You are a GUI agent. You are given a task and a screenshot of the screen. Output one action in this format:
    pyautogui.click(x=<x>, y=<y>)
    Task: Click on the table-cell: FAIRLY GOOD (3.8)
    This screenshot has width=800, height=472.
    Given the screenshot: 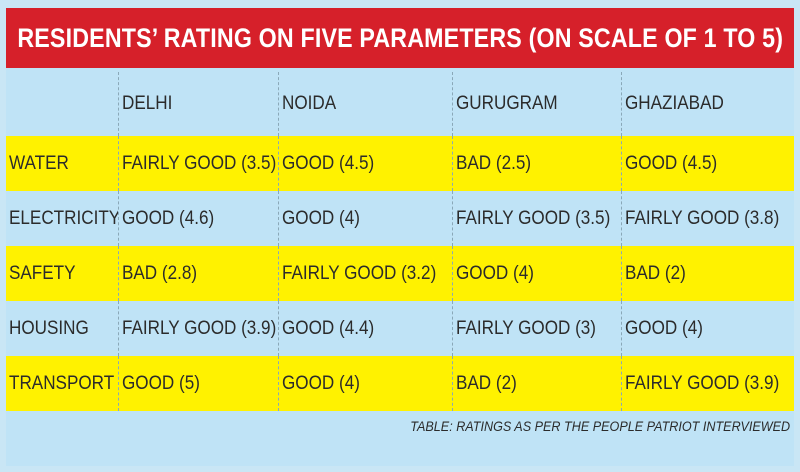 What is the action you would take?
    pyautogui.click(x=702, y=218)
    